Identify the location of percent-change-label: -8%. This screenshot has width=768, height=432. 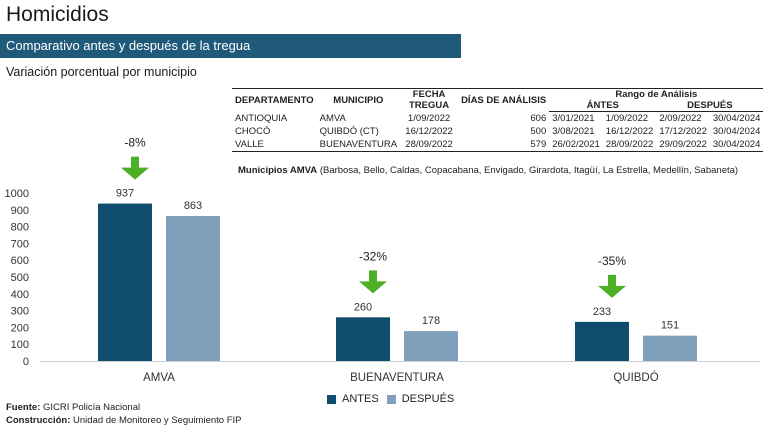
(135, 143).